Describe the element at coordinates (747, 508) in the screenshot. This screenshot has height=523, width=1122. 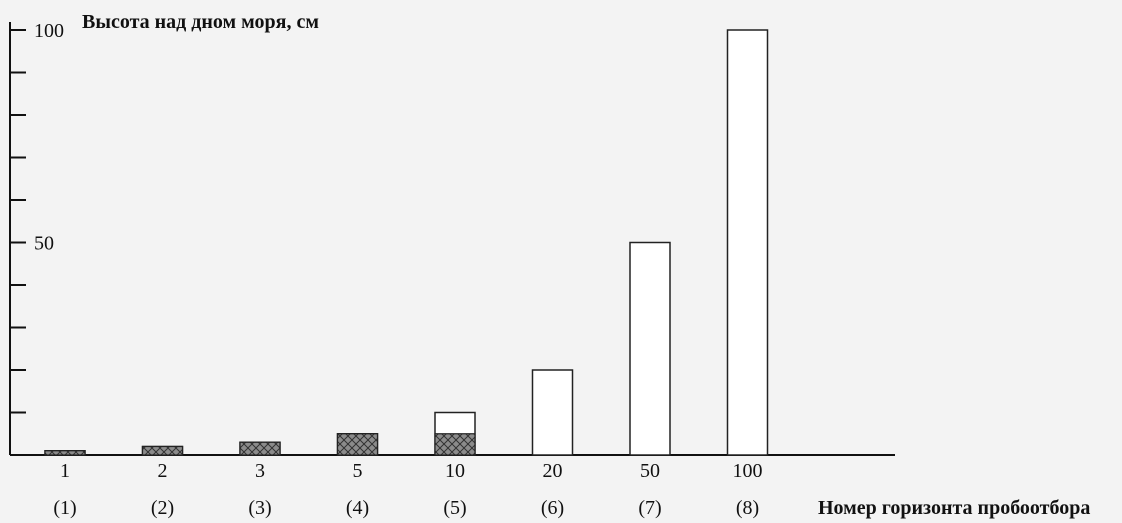
I see `x-group-label: (8)` at that location.